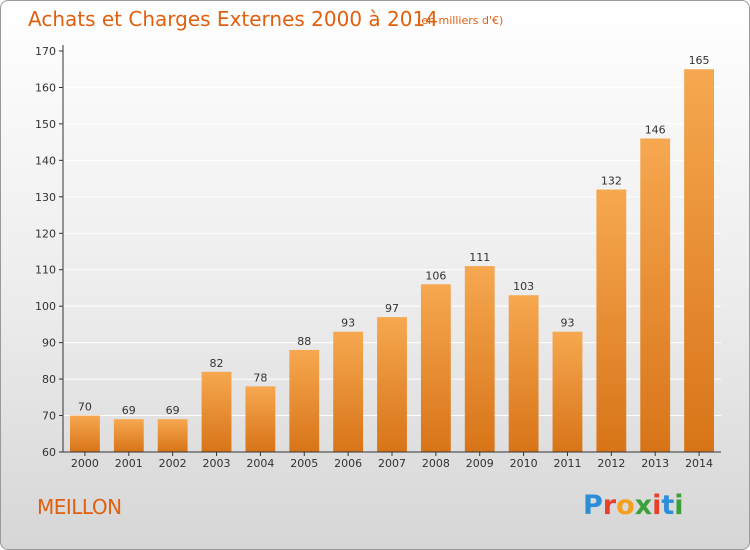 The height and width of the screenshot is (550, 750). I want to click on commune-name: MEILLON, so click(79, 507).